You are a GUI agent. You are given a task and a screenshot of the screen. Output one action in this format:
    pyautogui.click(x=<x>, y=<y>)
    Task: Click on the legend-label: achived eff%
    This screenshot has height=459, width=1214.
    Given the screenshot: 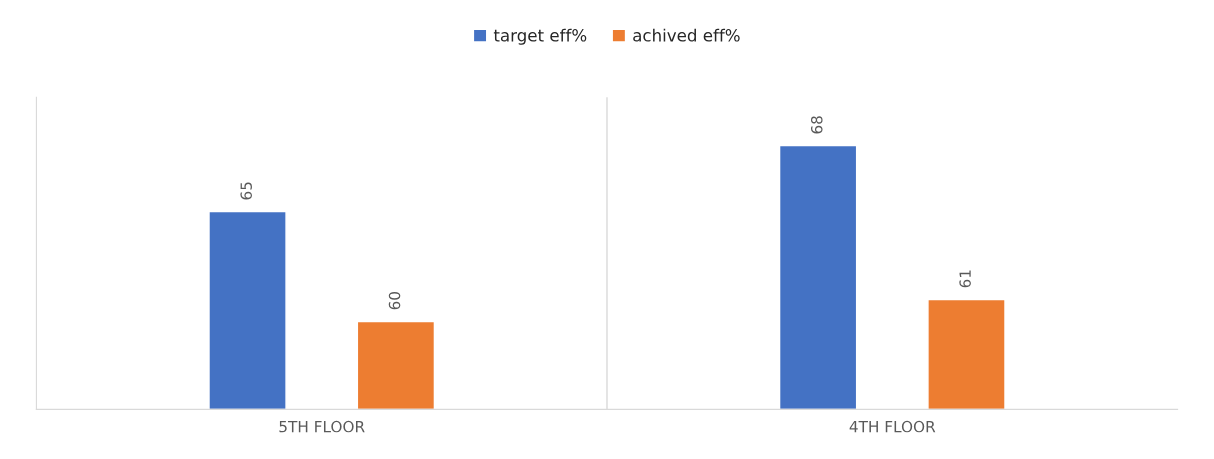 What is the action you would take?
    pyautogui.click(x=686, y=35)
    